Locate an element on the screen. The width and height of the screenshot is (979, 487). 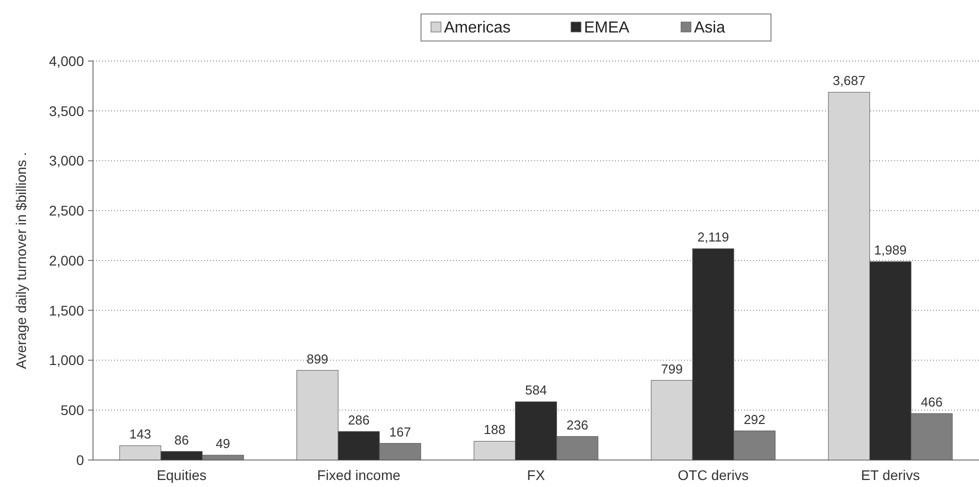
y-tick-label: 2,000 is located at coordinates (66, 260).